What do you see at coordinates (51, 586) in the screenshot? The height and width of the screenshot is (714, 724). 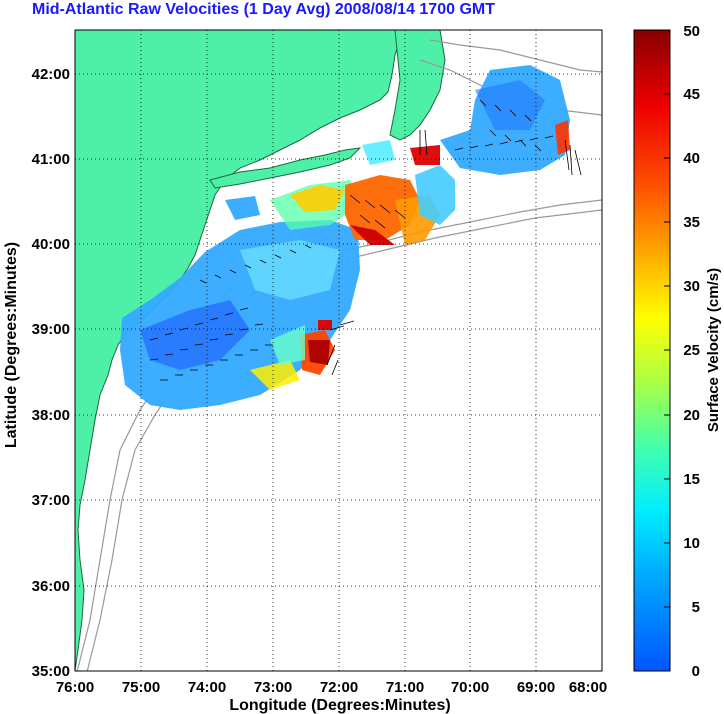 I see `y-tick: 36:00` at bounding box center [51, 586].